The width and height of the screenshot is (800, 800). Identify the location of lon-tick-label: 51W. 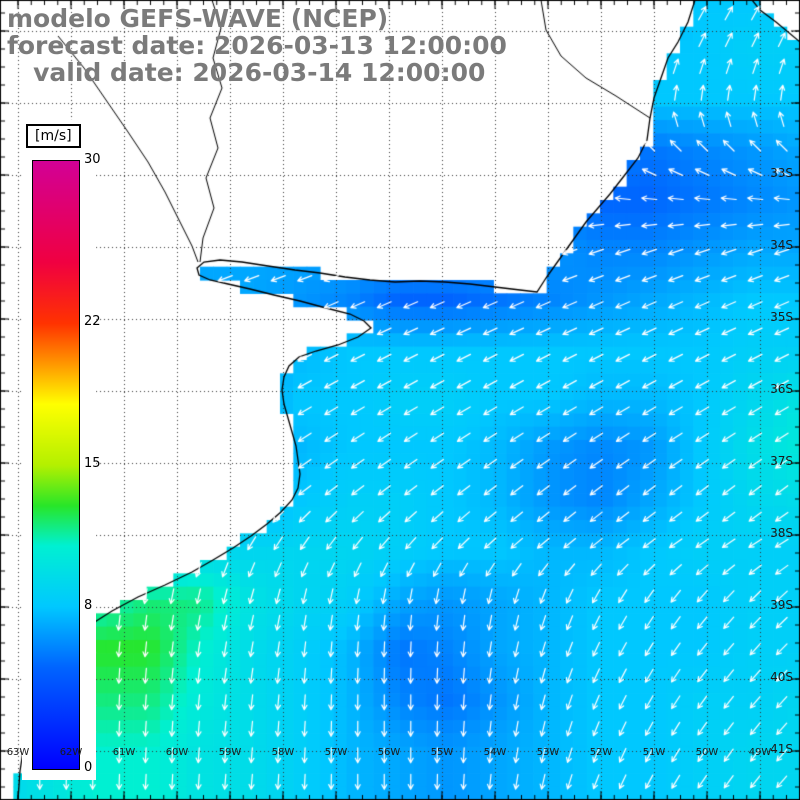
(654, 752).